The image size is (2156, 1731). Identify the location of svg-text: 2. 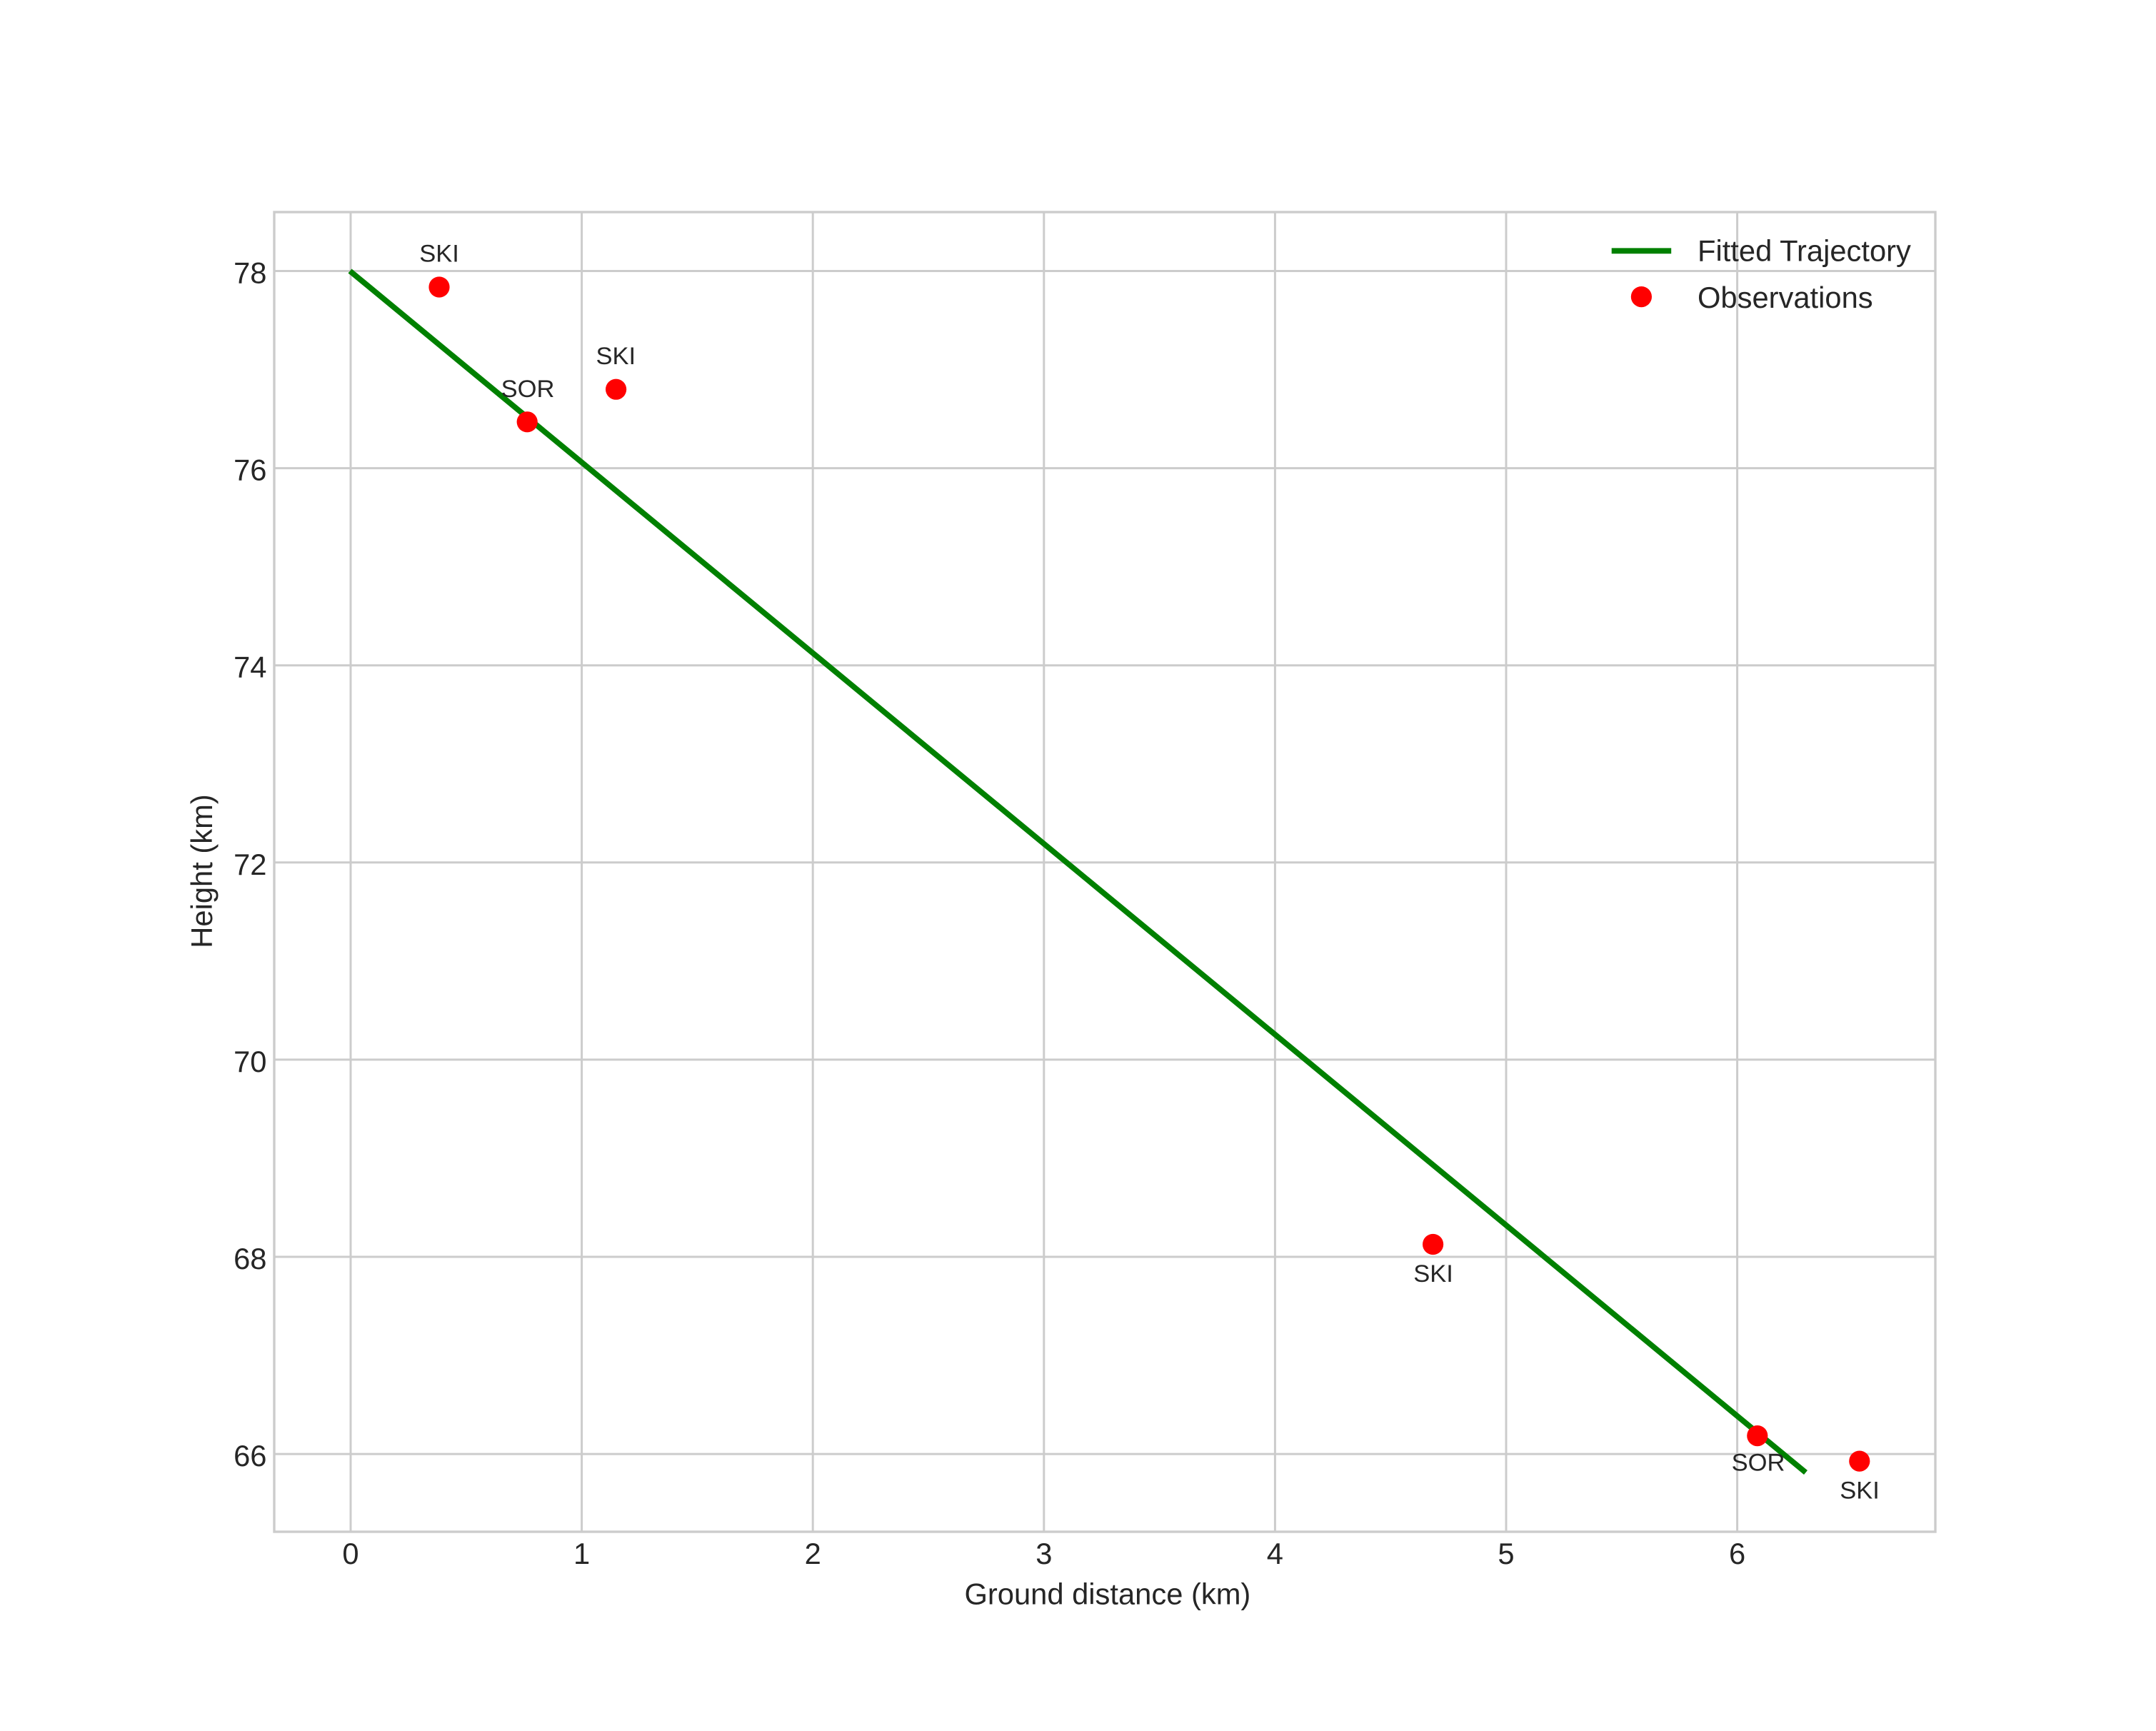
(813, 1553).